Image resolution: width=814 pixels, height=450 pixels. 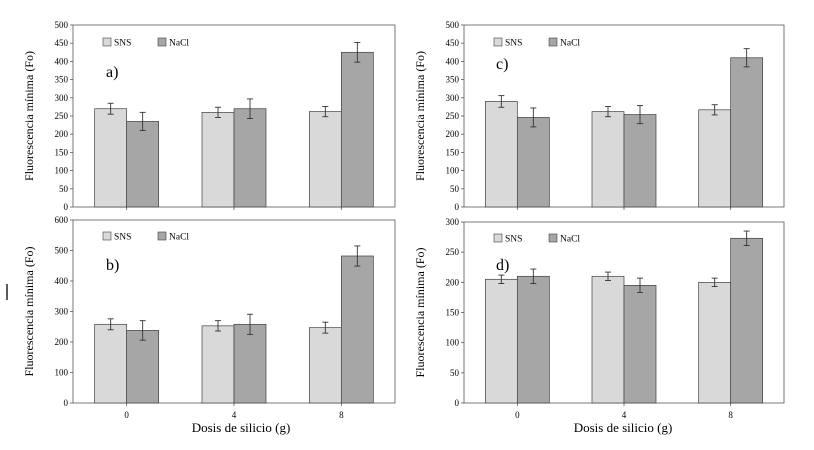 What do you see at coordinates (623, 427) in the screenshot?
I see `x-axis-title-right: Dosis de silicio (g)` at bounding box center [623, 427].